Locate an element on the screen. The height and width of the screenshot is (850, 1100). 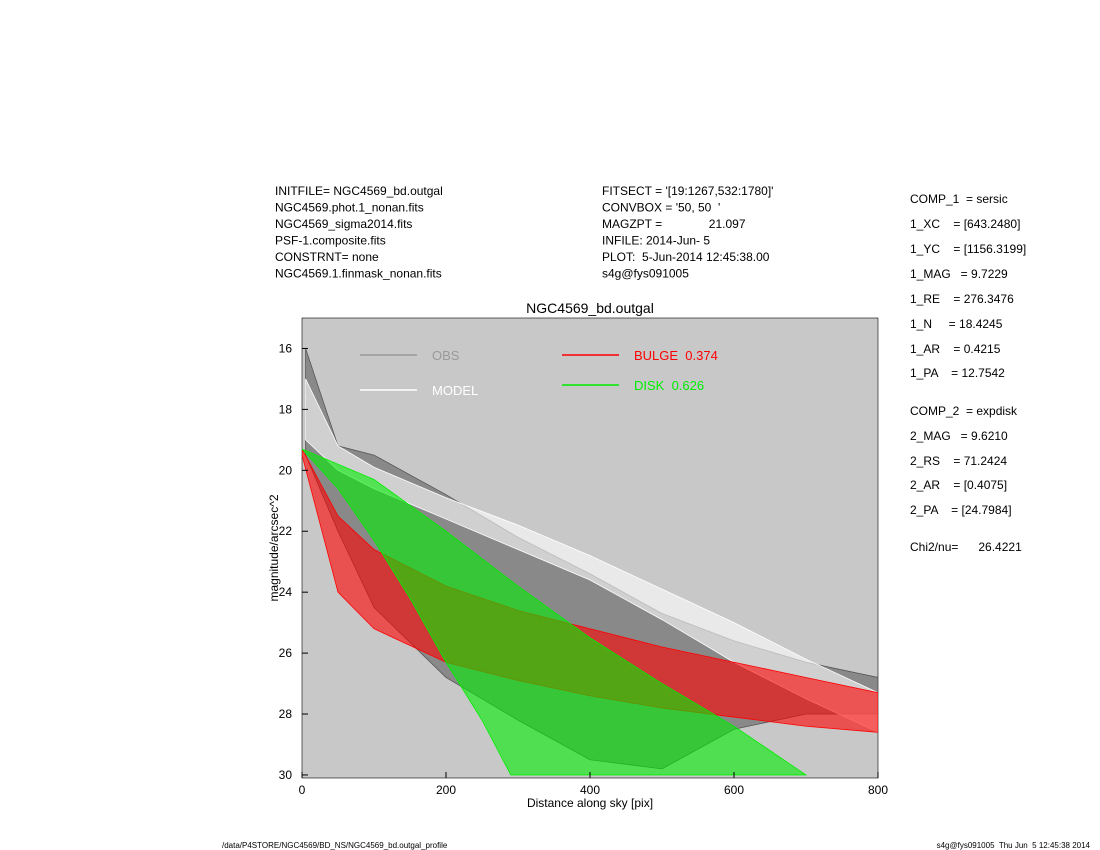
fit-parameter: COMP_1 = sersic is located at coordinates (959, 199).